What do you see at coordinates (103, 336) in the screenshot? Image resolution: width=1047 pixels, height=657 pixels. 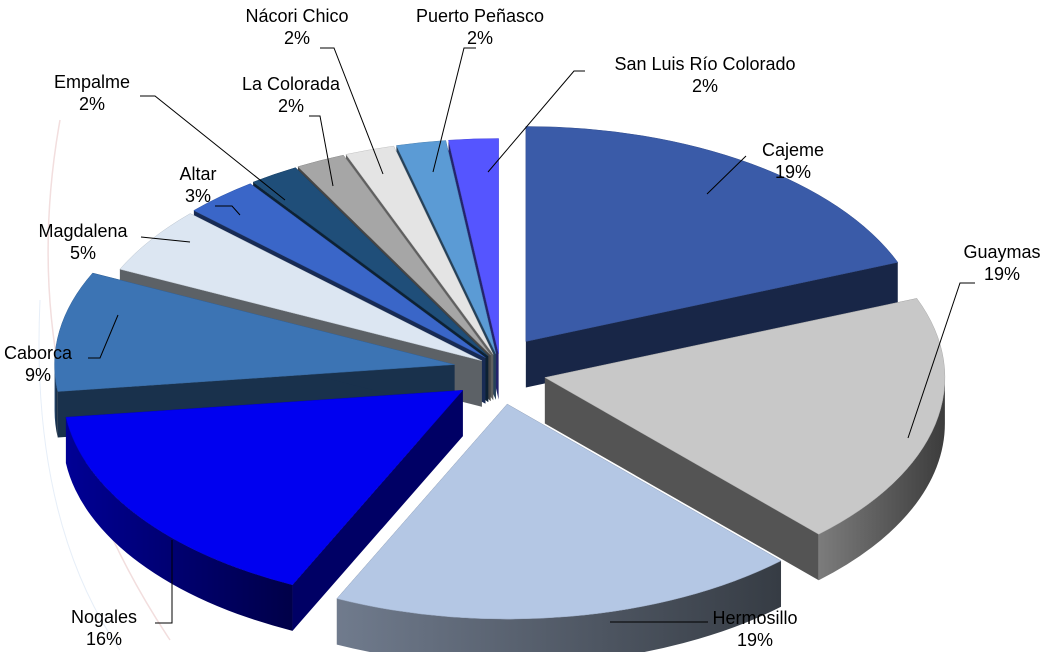 I see `leader-line-caborca` at bounding box center [103, 336].